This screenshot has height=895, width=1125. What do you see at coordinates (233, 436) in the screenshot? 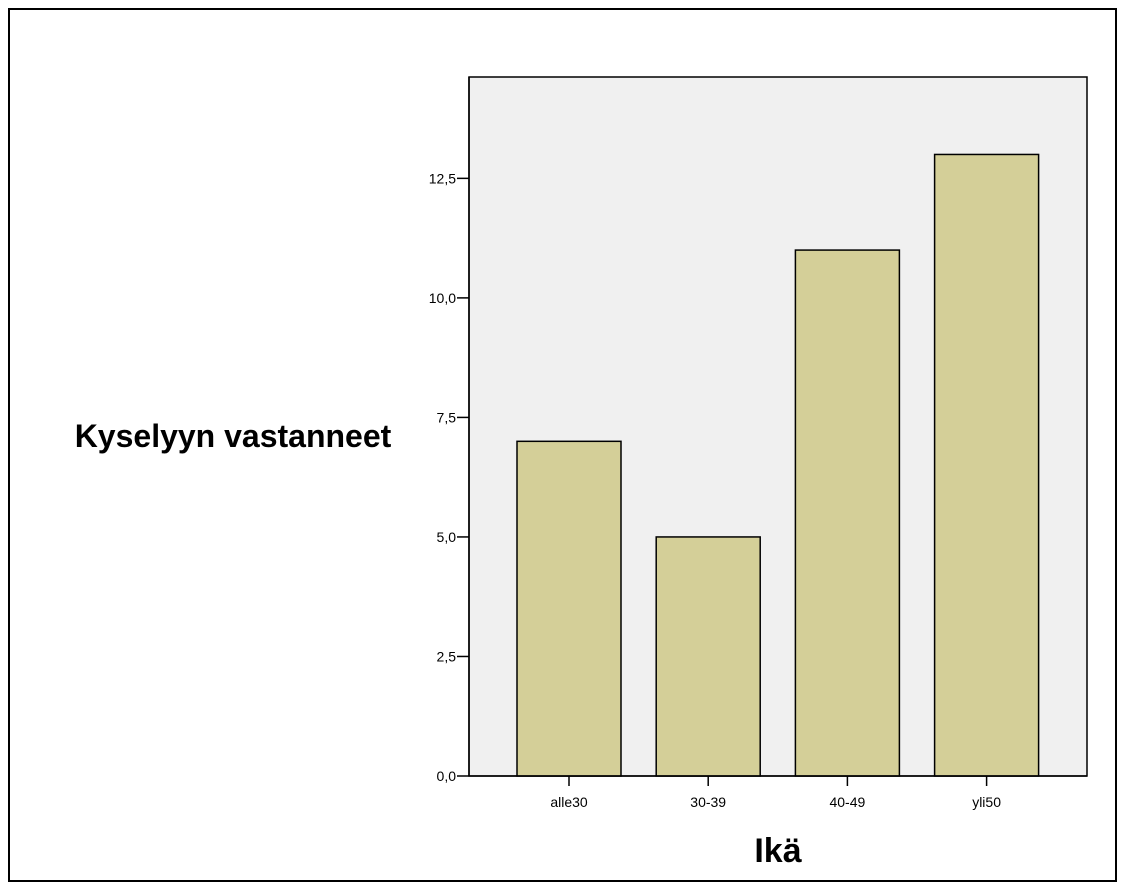
I see `y-axis-title: Kyselyyn vastanneet` at bounding box center [233, 436].